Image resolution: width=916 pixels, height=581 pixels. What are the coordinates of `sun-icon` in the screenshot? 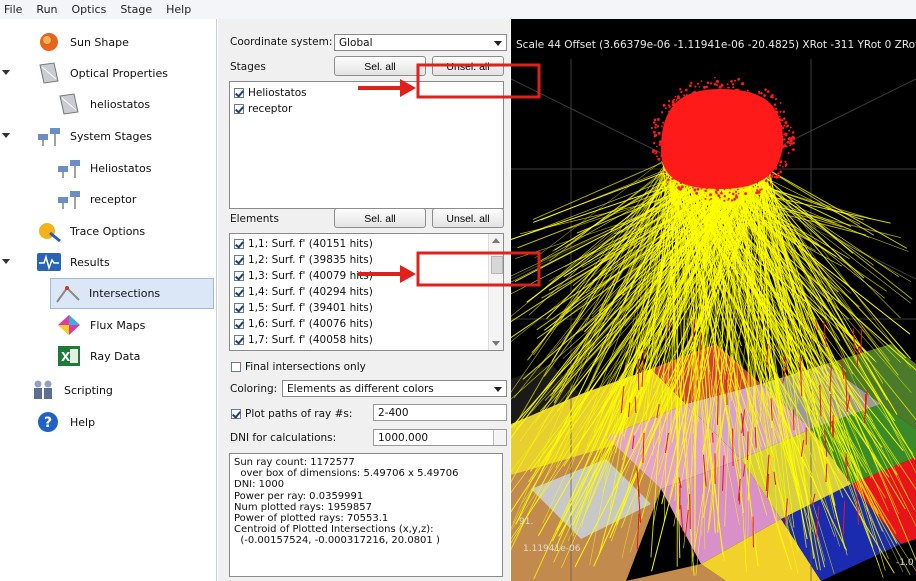 It's located at (49, 42).